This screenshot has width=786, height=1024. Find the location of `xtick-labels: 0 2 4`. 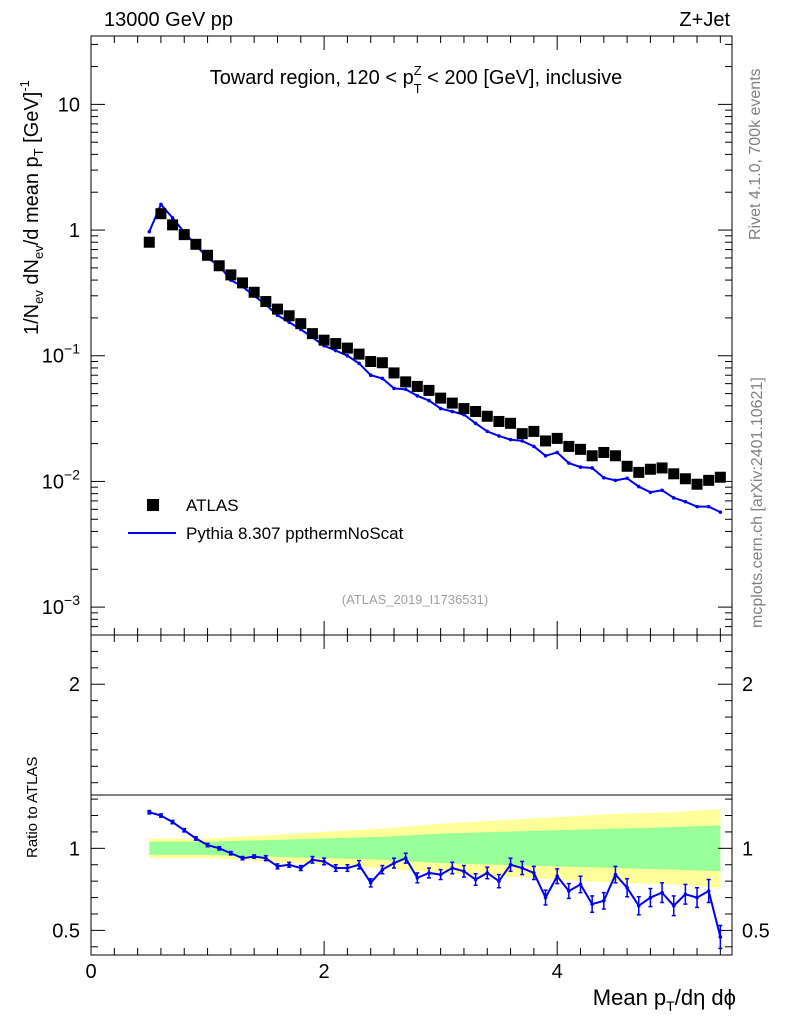

xtick-labels: 0 2 4 is located at coordinates (323, 972).